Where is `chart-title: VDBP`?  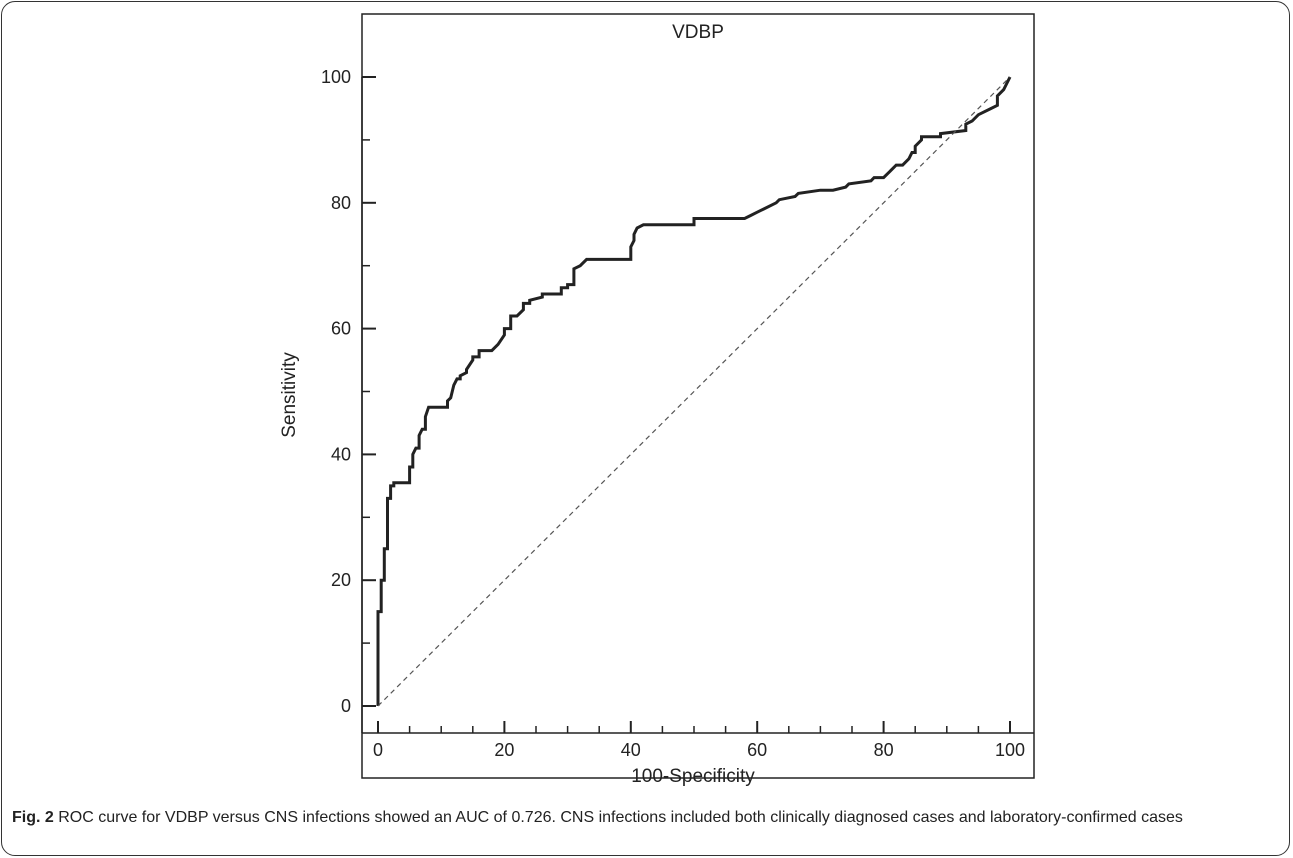 chart-title: VDBP is located at coordinates (698, 32).